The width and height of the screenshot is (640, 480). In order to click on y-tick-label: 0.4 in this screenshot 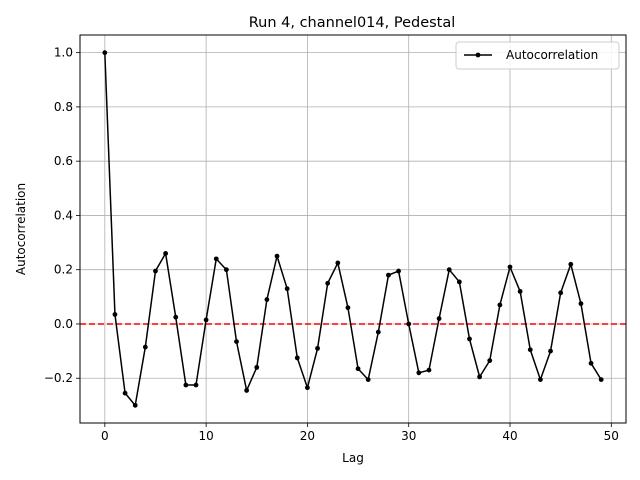, I will do `click(63, 215)`.